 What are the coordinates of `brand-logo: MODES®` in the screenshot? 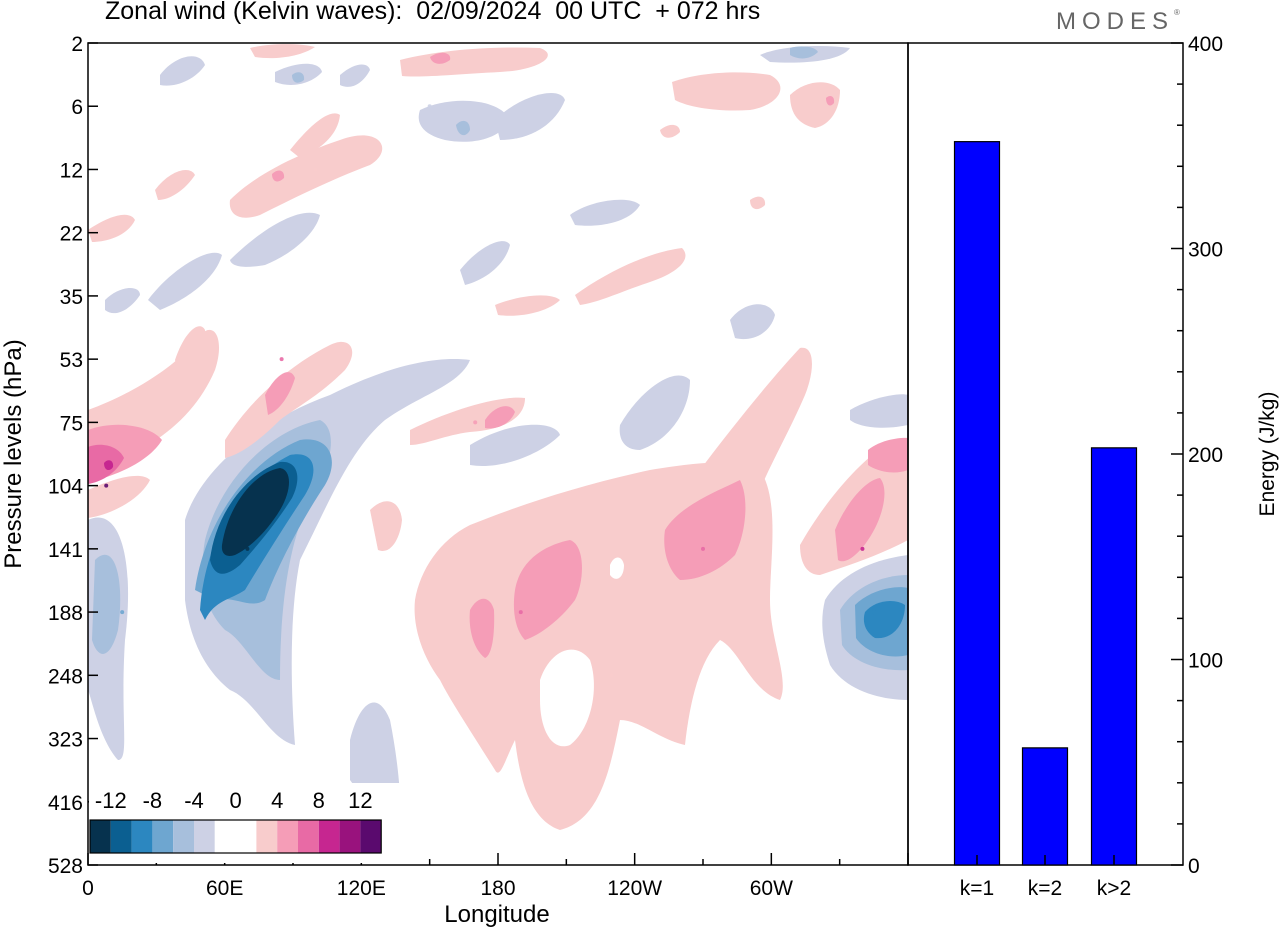 It's located at (1118, 21).